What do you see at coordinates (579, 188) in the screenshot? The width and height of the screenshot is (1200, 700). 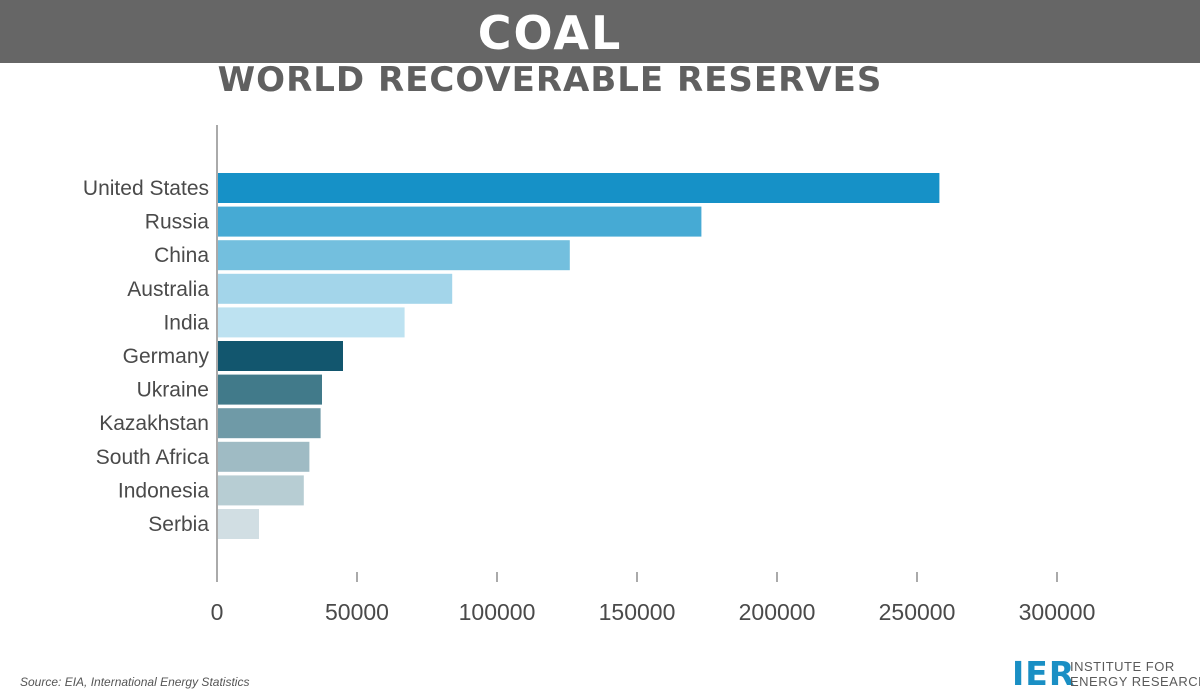 I see `bar-united-states` at bounding box center [579, 188].